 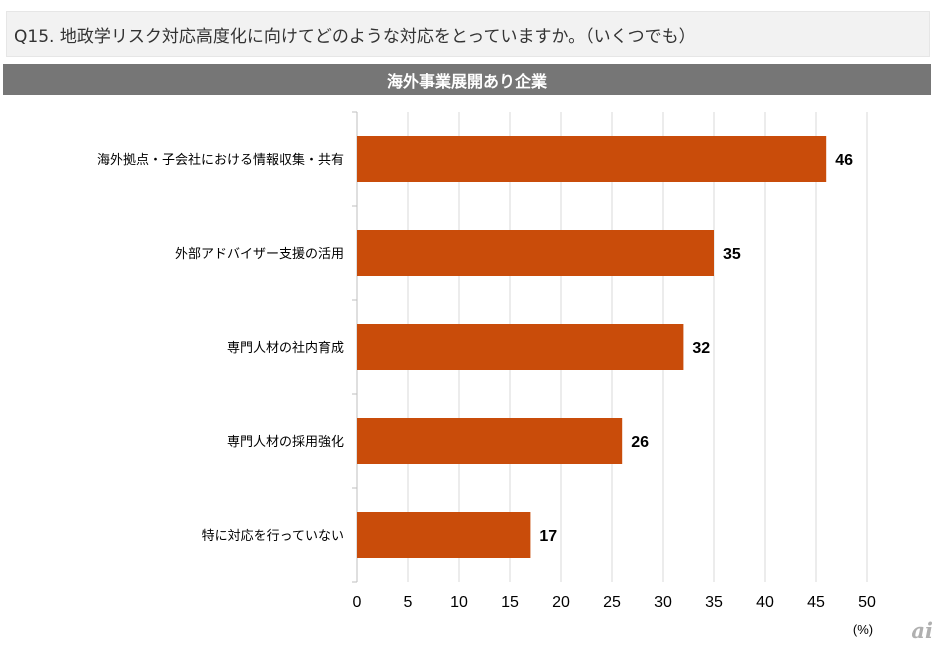 What do you see at coordinates (357, 602) in the screenshot?
I see `x-tick-label: 0` at bounding box center [357, 602].